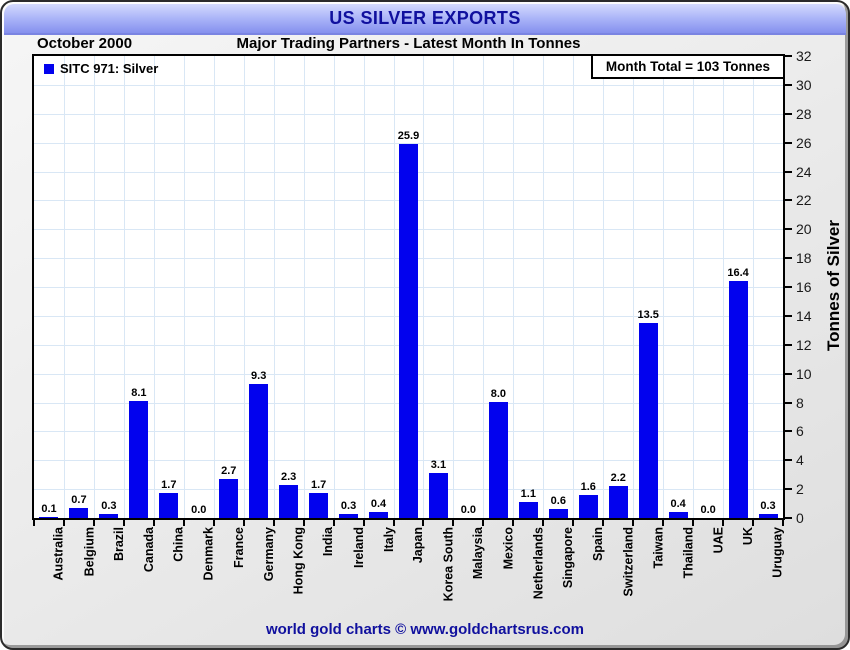  What do you see at coordinates (598, 544) in the screenshot?
I see `x-label-spain: Spain` at bounding box center [598, 544].